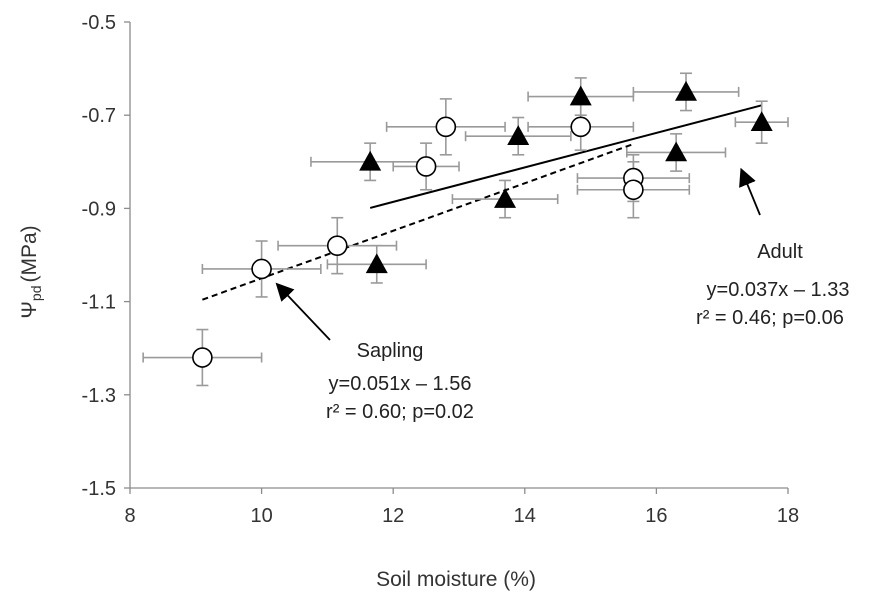 The image size is (873, 593). I want to click on y-tick-label: -0.5, so click(99, 23).